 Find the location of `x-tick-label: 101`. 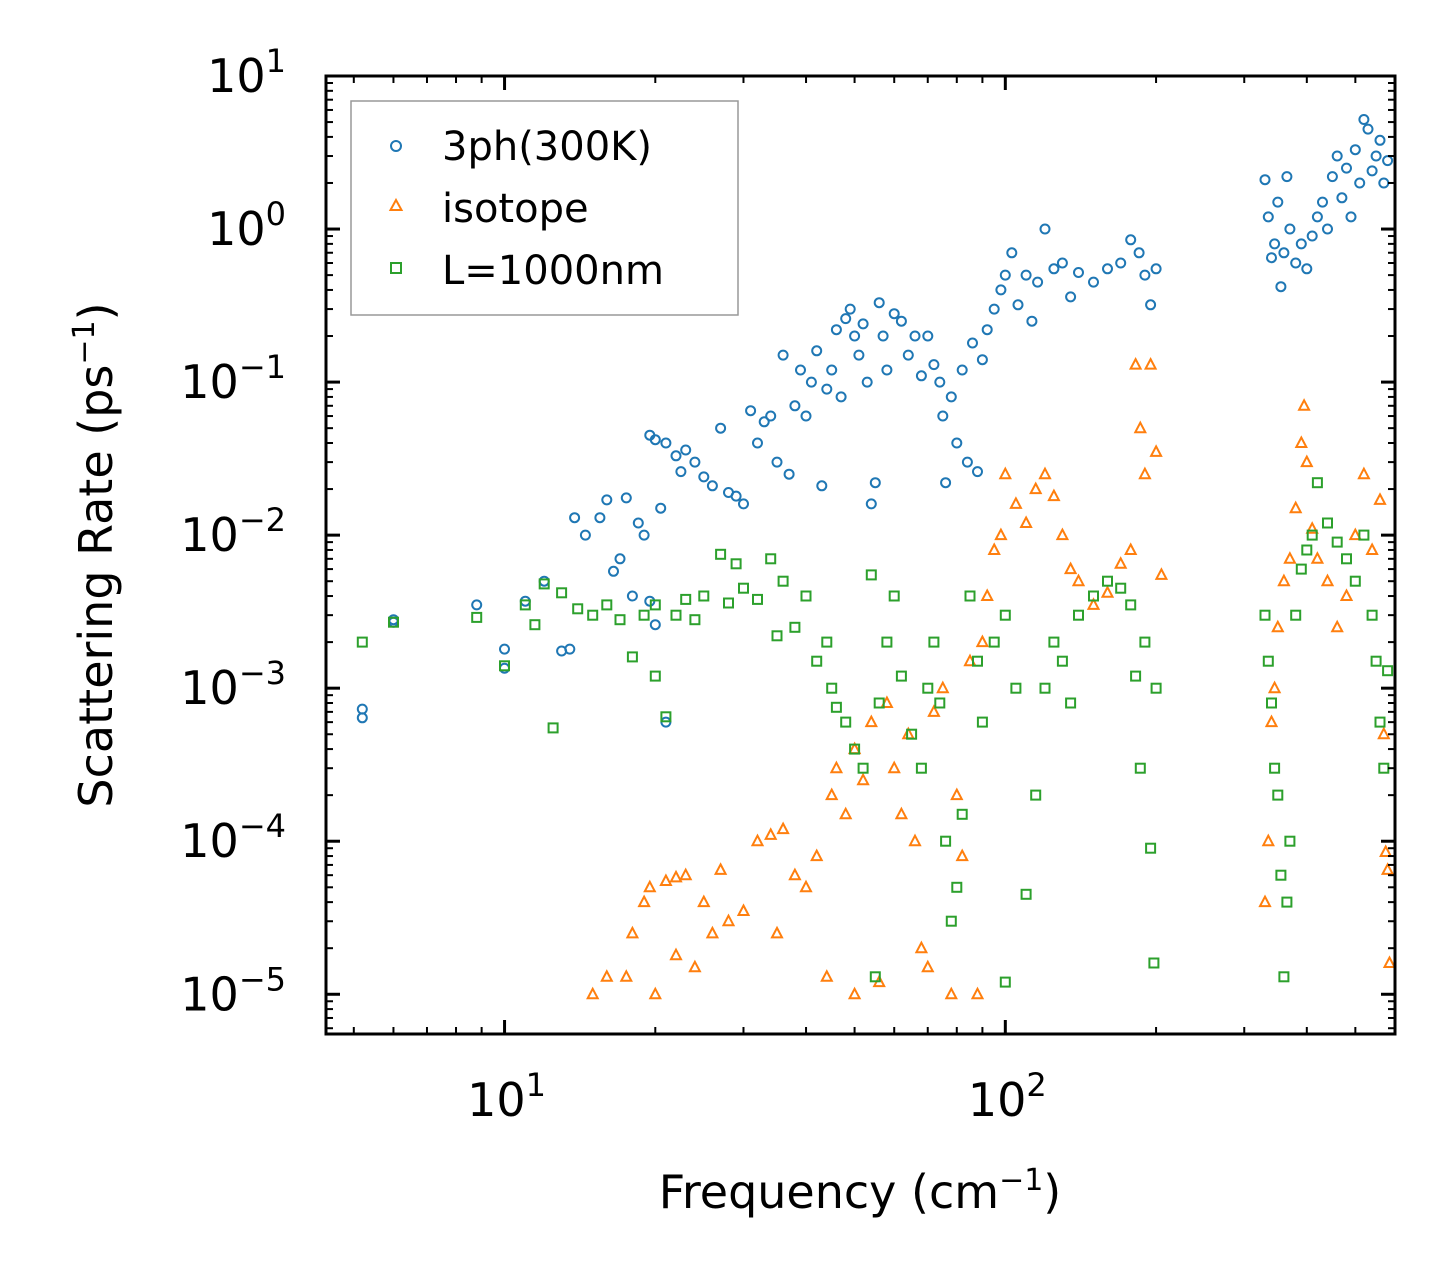

x-tick-label: 101 is located at coordinates (506, 1096).